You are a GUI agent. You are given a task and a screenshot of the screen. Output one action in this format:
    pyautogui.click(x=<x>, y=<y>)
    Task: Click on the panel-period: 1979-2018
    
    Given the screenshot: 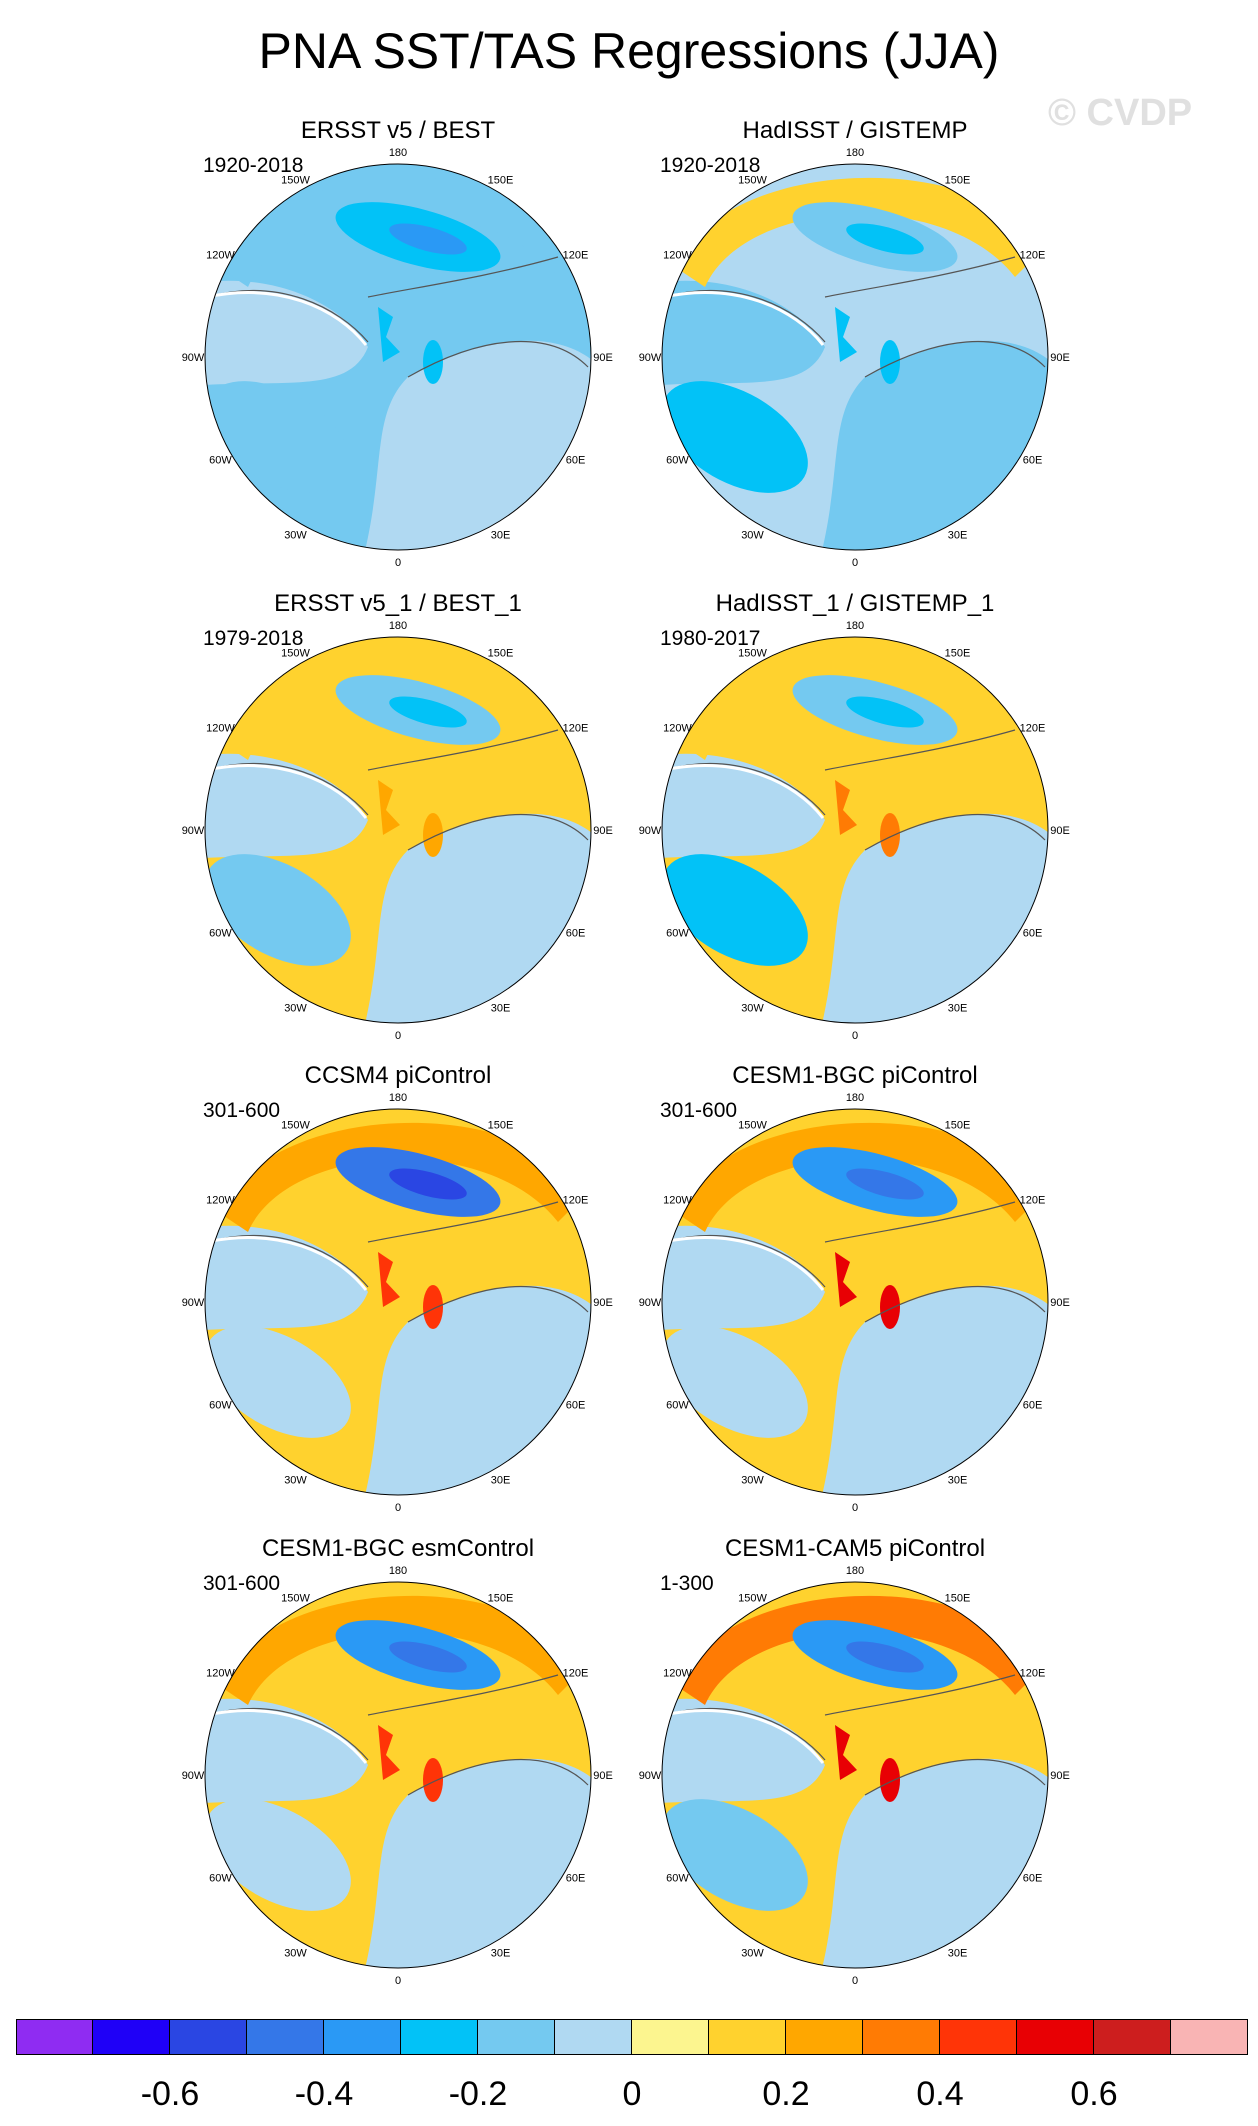 What is the action you would take?
    pyautogui.click(x=253, y=638)
    